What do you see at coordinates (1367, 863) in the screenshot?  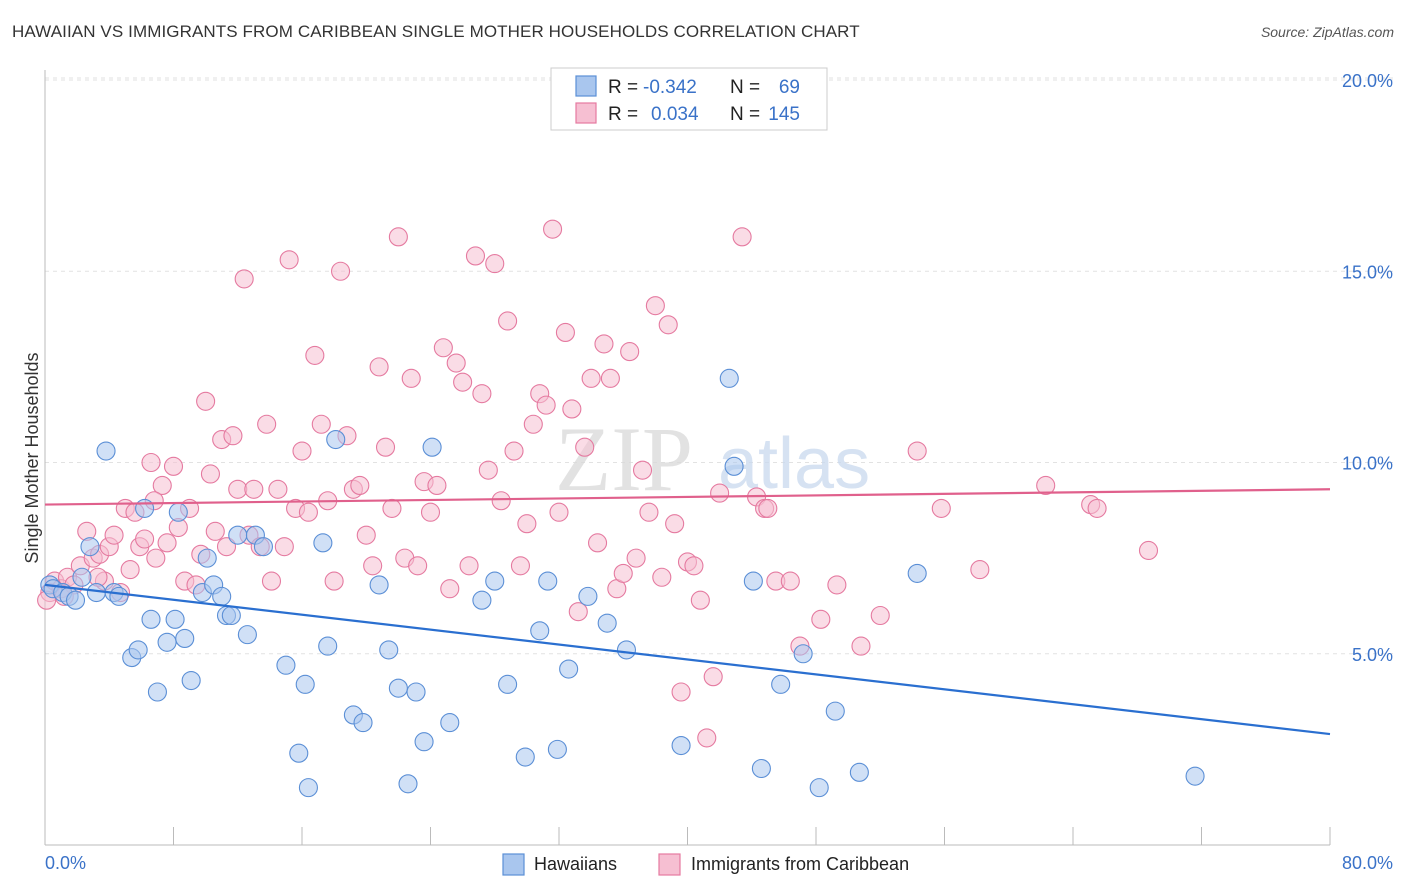 I see `x-tick-label-max: 80.0%` at bounding box center [1367, 863].